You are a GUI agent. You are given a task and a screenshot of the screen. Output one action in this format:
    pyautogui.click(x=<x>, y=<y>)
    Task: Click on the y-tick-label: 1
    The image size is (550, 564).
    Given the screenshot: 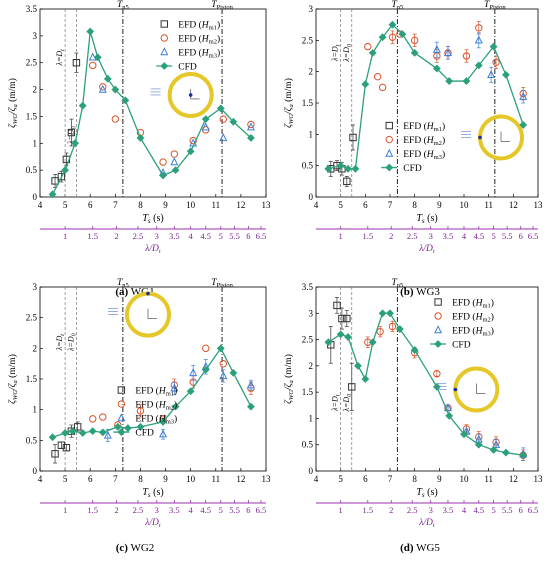 What is the action you would take?
    pyautogui.click(x=311, y=134)
    